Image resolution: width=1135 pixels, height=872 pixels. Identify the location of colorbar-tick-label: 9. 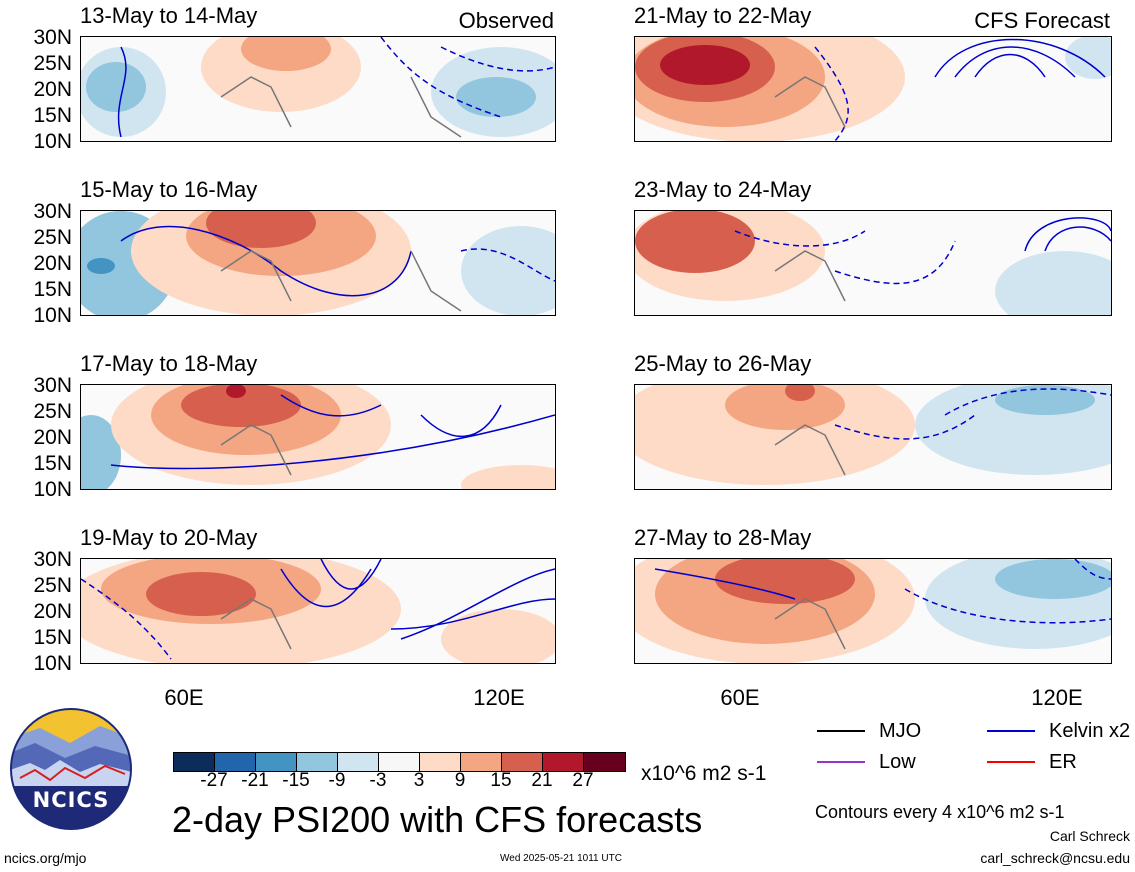
(460, 780).